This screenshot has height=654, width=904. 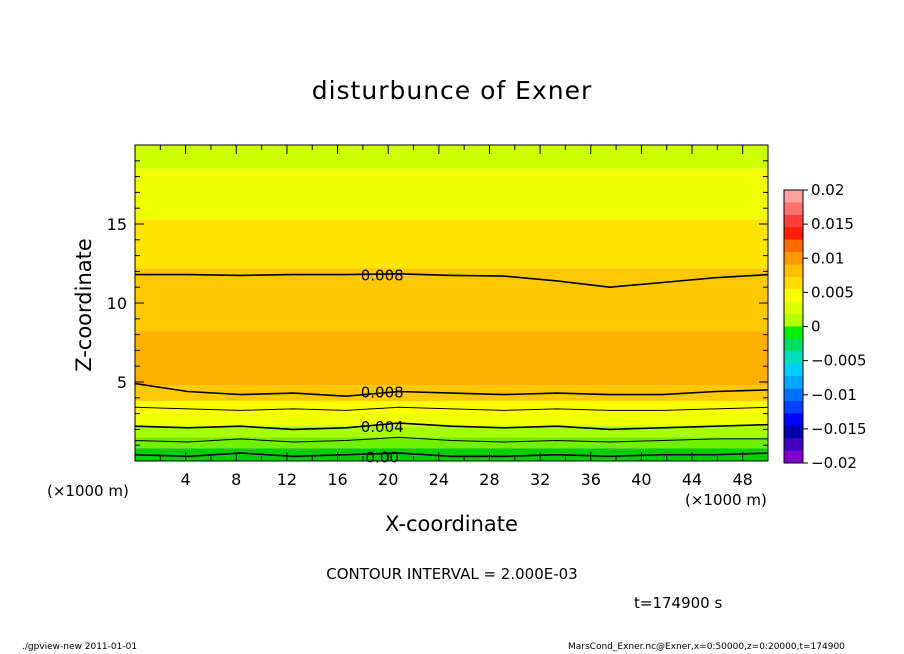 What do you see at coordinates (382, 427) in the screenshot?
I see `contour-label-2: 0.004` at bounding box center [382, 427].